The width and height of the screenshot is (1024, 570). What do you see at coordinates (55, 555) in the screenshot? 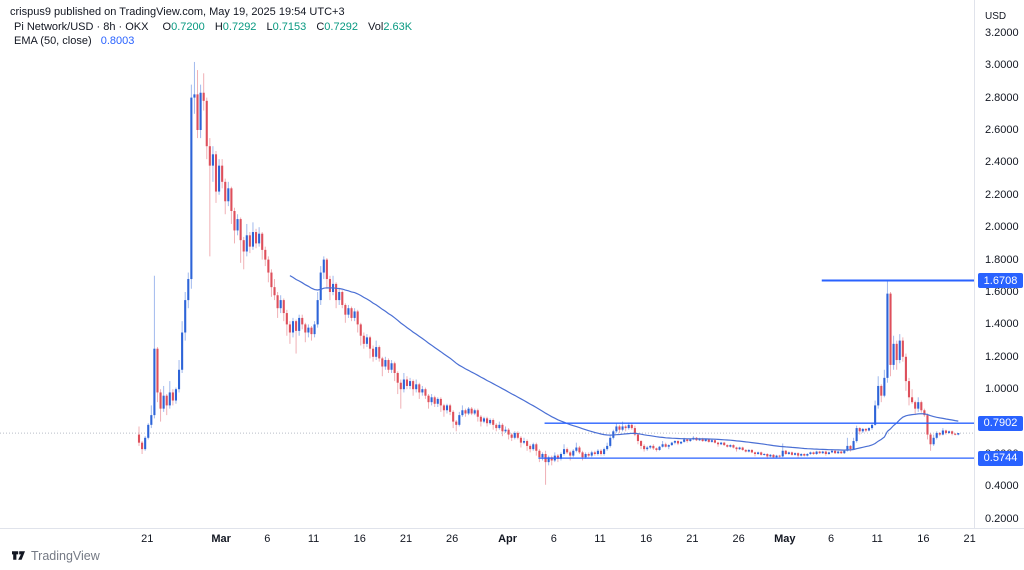
I see `tradingview-logo: TradingView` at bounding box center [55, 555].